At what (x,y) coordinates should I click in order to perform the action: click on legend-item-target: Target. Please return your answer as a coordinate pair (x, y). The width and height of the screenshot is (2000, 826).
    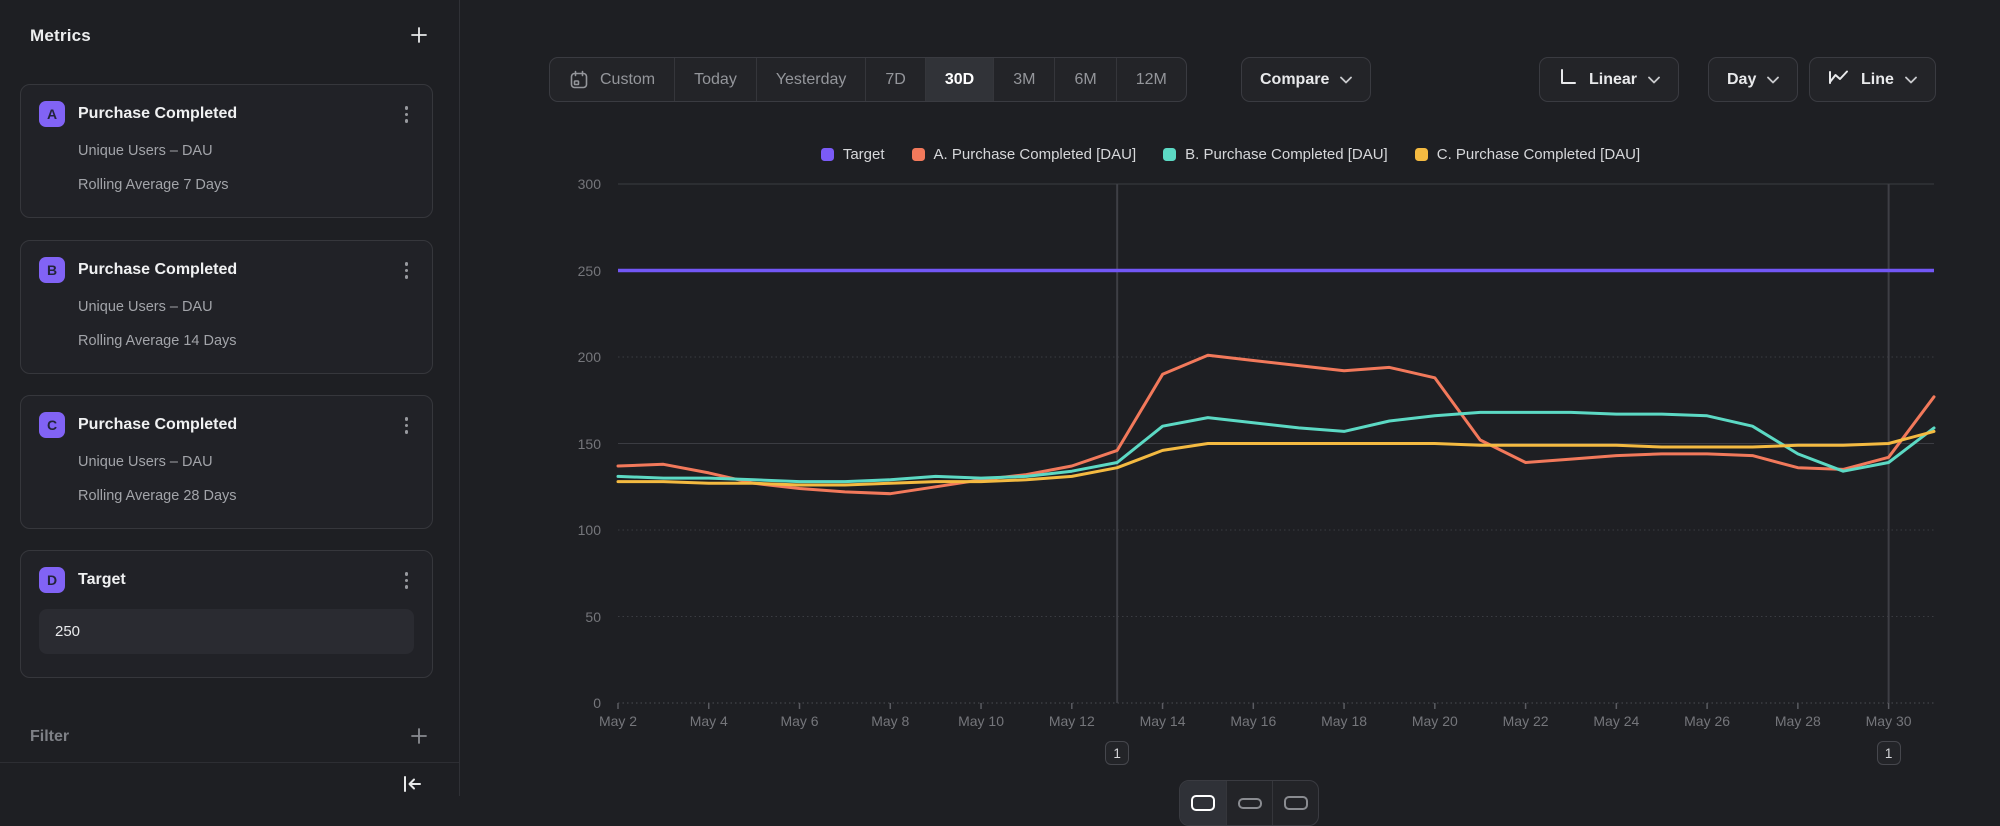
    Looking at the image, I should click on (852, 154).